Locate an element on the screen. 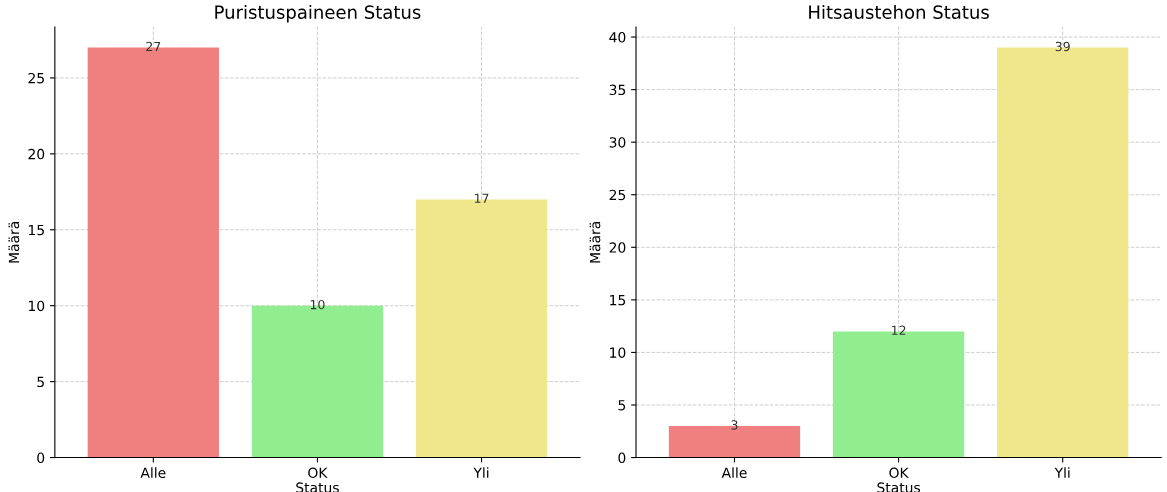 The width and height of the screenshot is (1167, 492). data-label: 12 is located at coordinates (899, 330).